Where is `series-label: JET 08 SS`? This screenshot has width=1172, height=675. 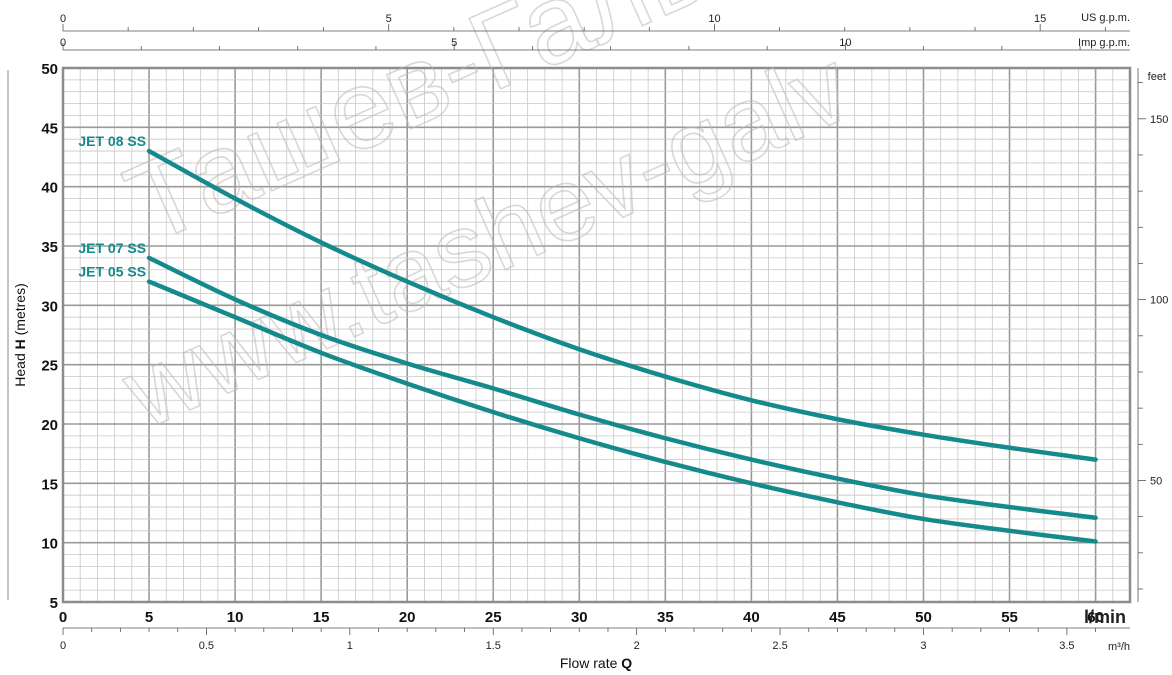 series-label: JET 08 SS is located at coordinates (112, 141).